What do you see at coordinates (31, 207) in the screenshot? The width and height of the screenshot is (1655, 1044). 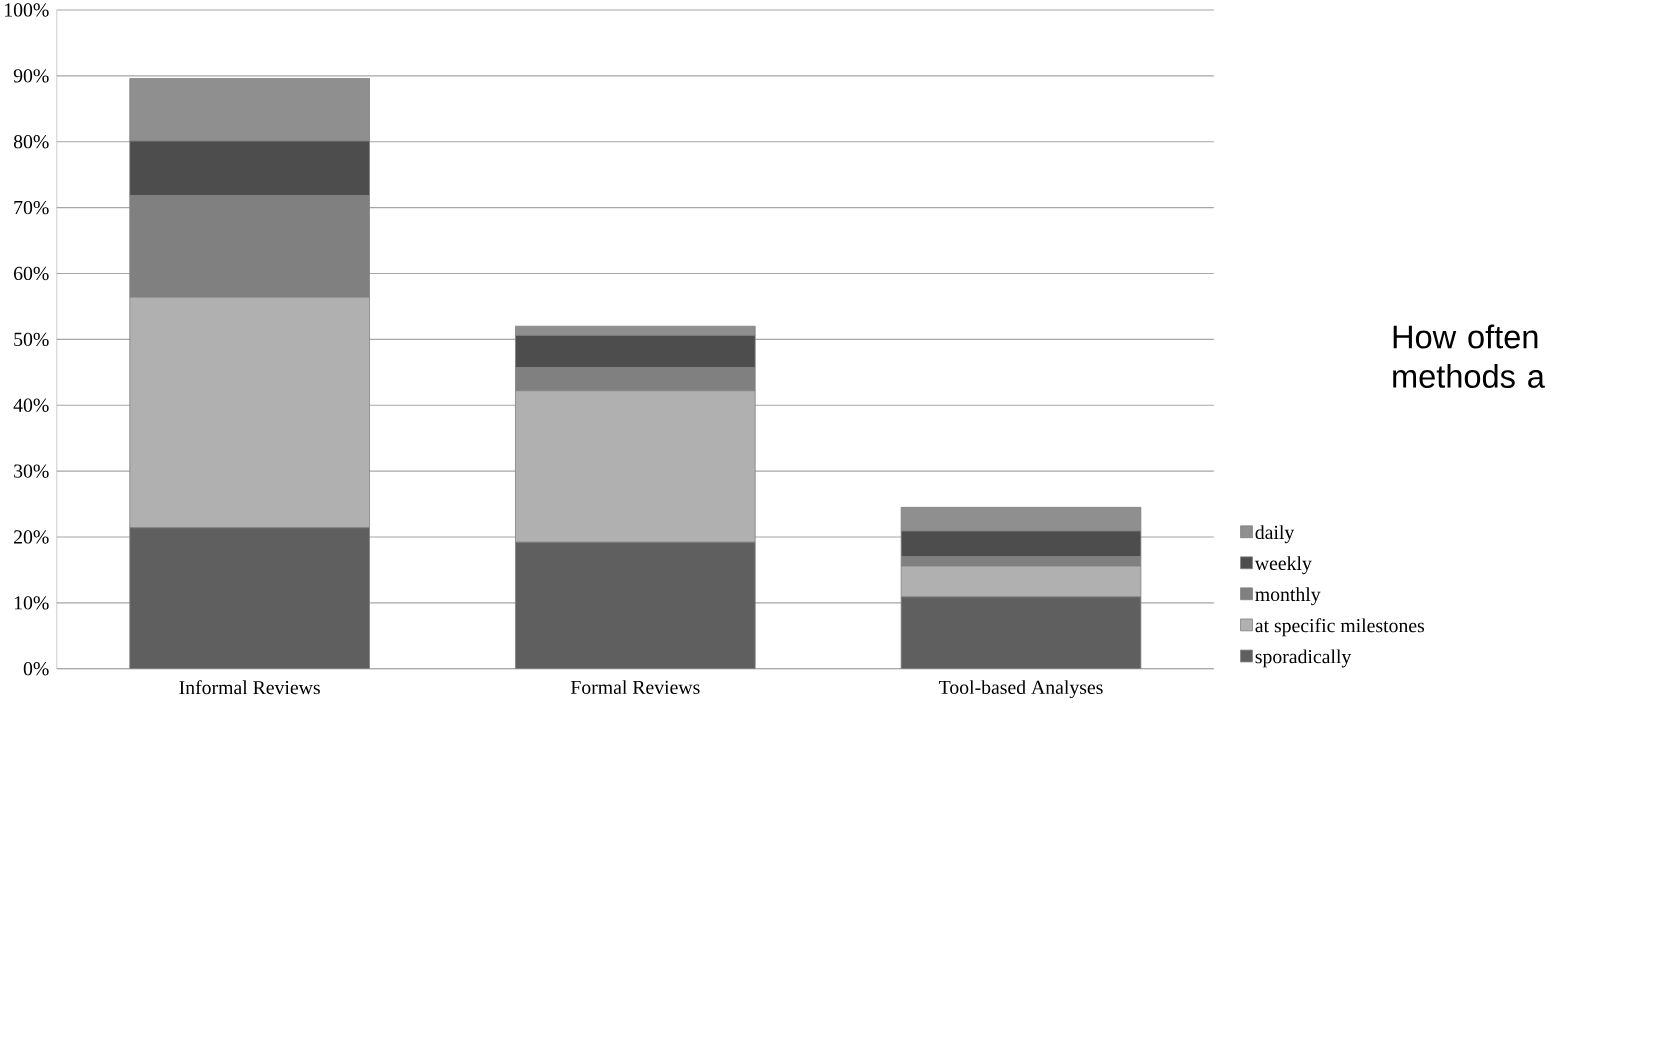 I see `y-tick-label: 70%` at bounding box center [31, 207].